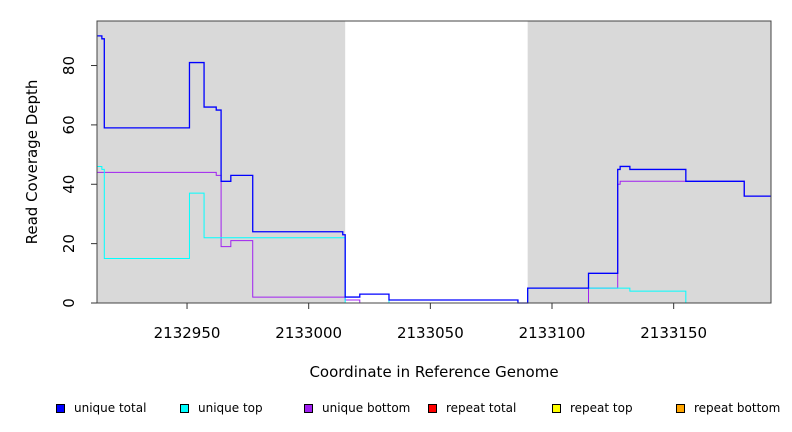 The width and height of the screenshot is (792, 432). Describe the element at coordinates (69, 124) in the screenshot. I see `y-tick-label: 60` at that location.